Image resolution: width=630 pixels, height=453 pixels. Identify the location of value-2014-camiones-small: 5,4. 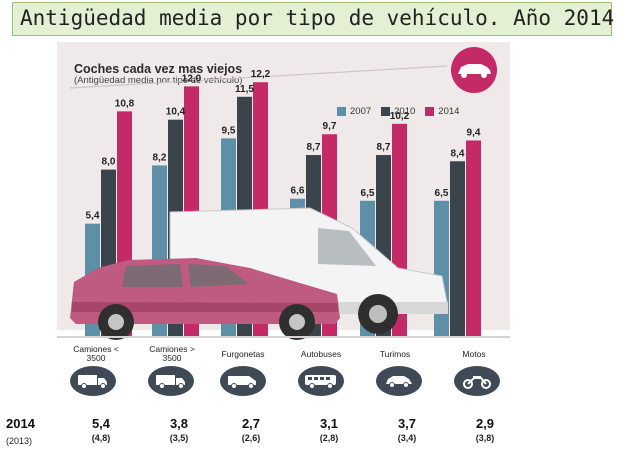
(101, 423).